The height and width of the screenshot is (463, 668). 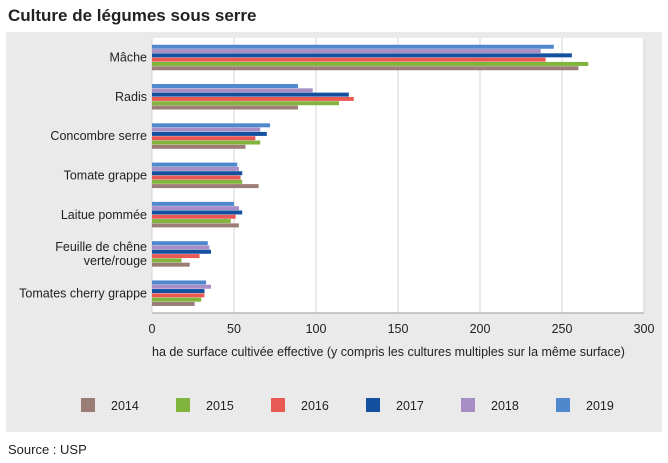 I want to click on chart-title: Culture de légumes sous serre, so click(x=132, y=15).